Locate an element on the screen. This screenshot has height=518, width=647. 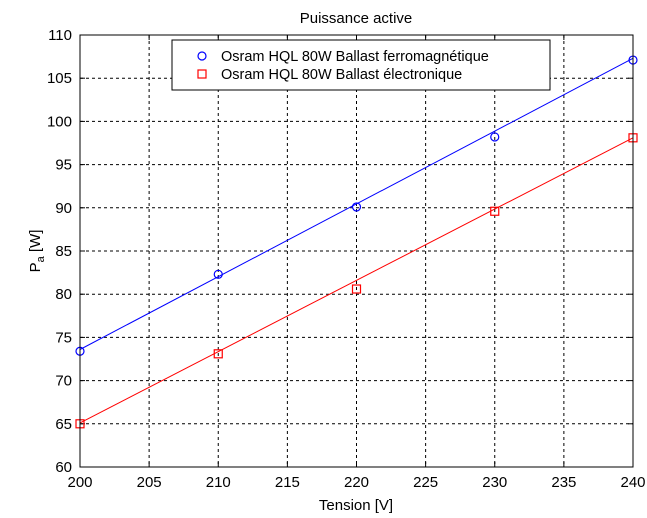
y-tick-label: 60 is located at coordinates (63, 467).